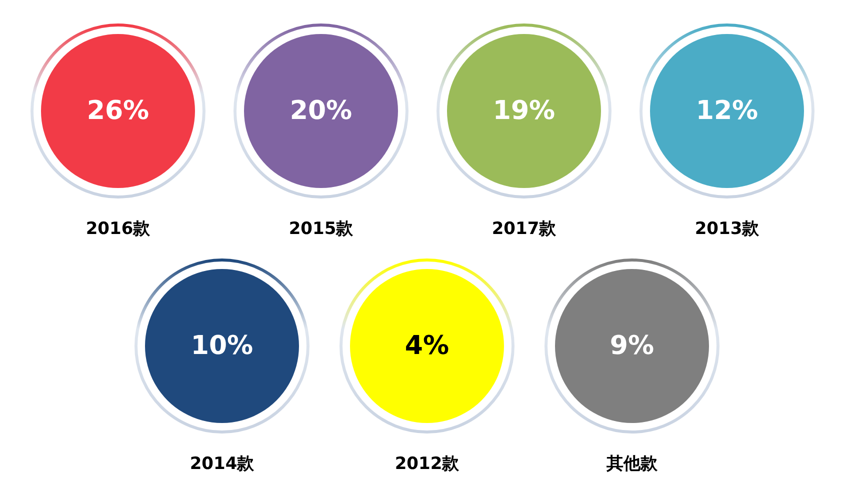 Image resolution: width=852 pixels, height=483 pixels. What do you see at coordinates (524, 111) in the screenshot?
I see `data-label: 19%` at bounding box center [524, 111].